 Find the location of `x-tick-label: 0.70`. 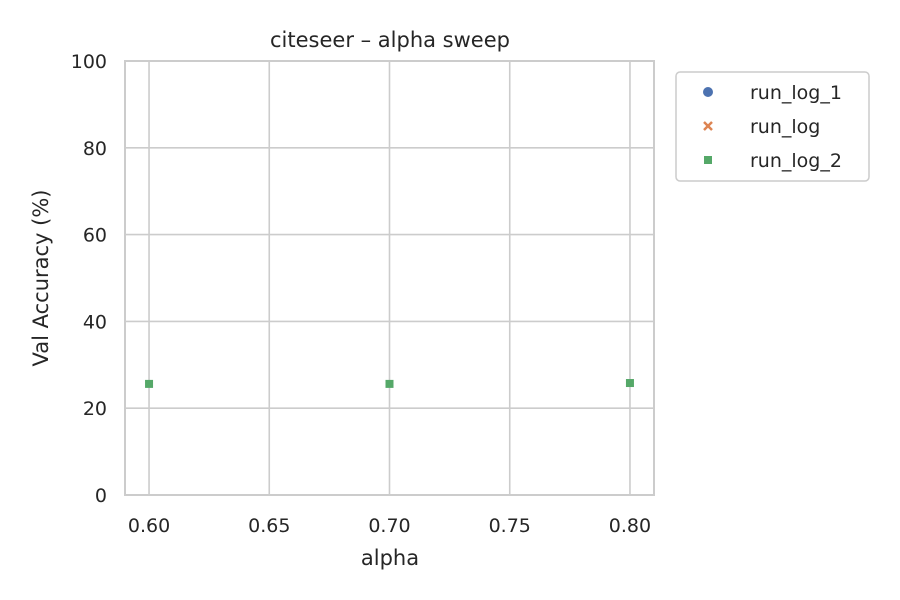

x-tick-label: 0.70 is located at coordinates (389, 526).